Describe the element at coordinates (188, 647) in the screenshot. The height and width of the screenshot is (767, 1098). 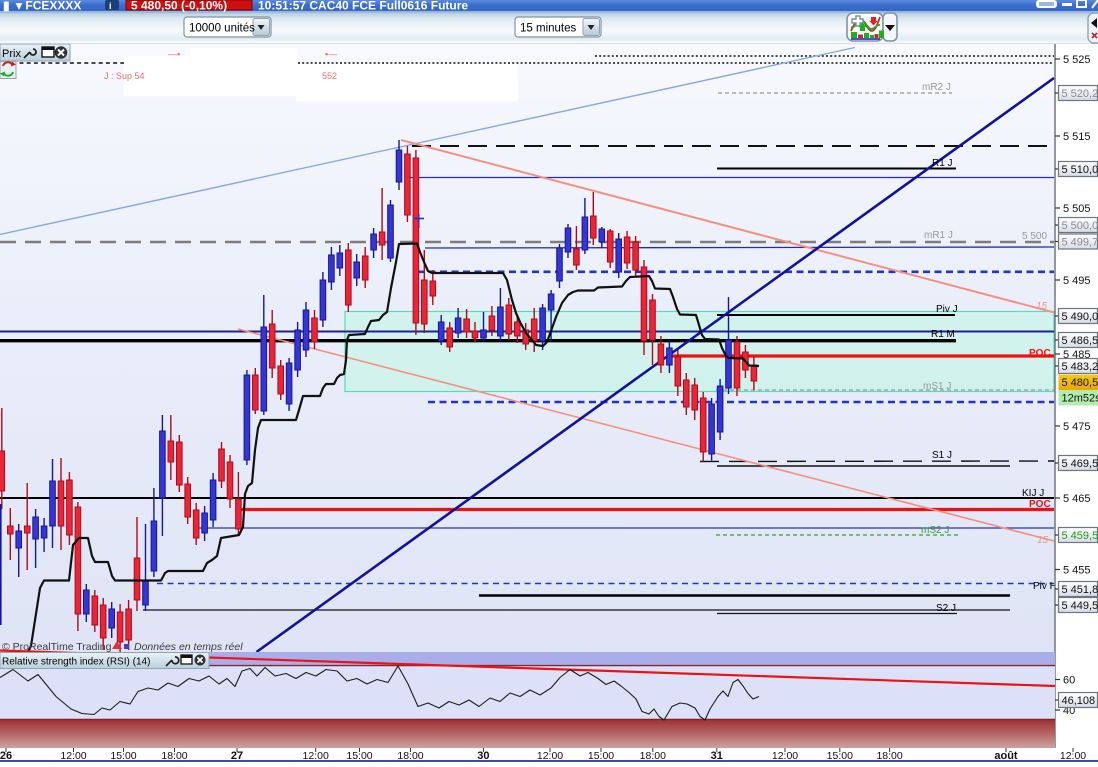
I see `svg-text: Données en temps réel` at that location.